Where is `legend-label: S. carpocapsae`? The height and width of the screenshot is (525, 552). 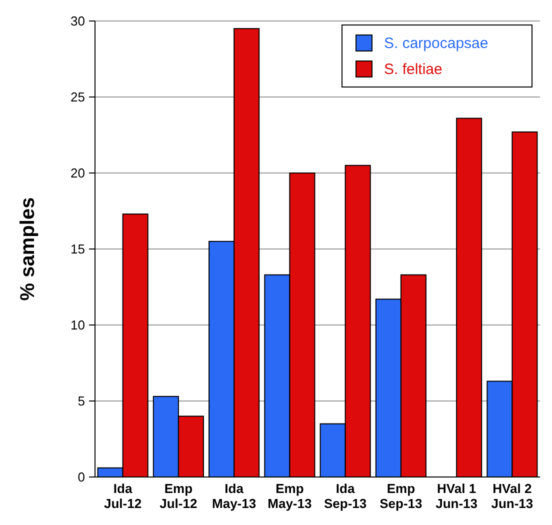
legend-label: S. carpocapsae is located at coordinates (436, 43).